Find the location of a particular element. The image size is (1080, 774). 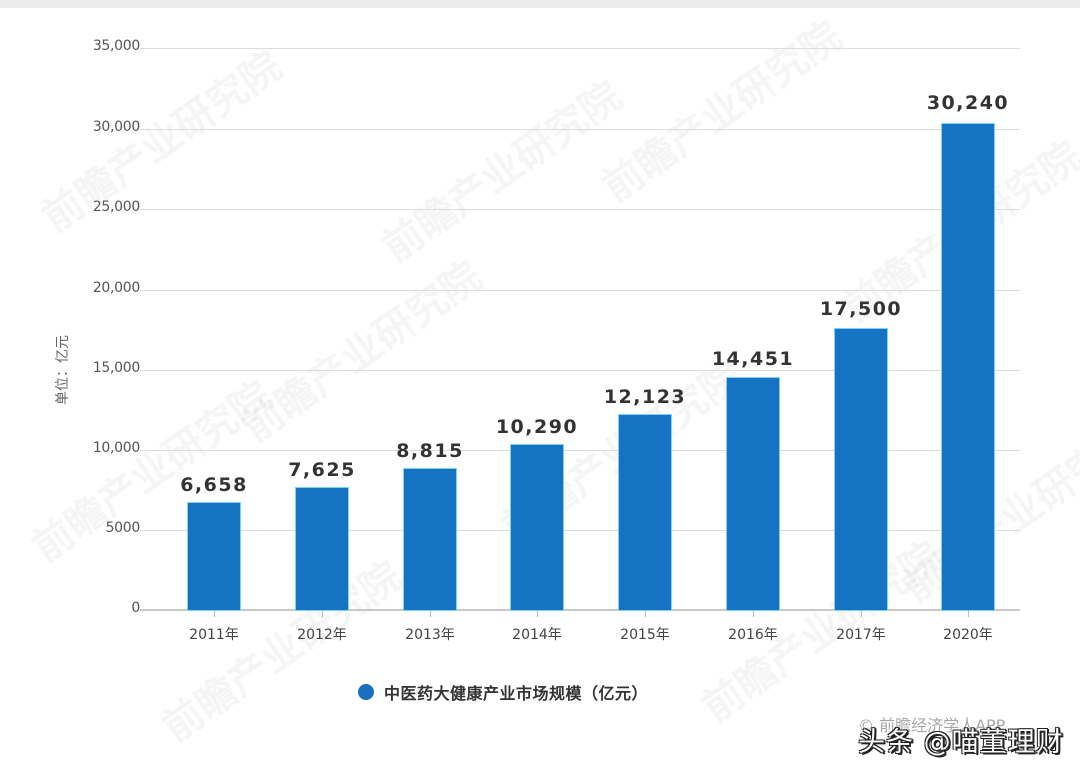

author-credit-watermark: 头条 @喵董理财 is located at coordinates (961, 742).